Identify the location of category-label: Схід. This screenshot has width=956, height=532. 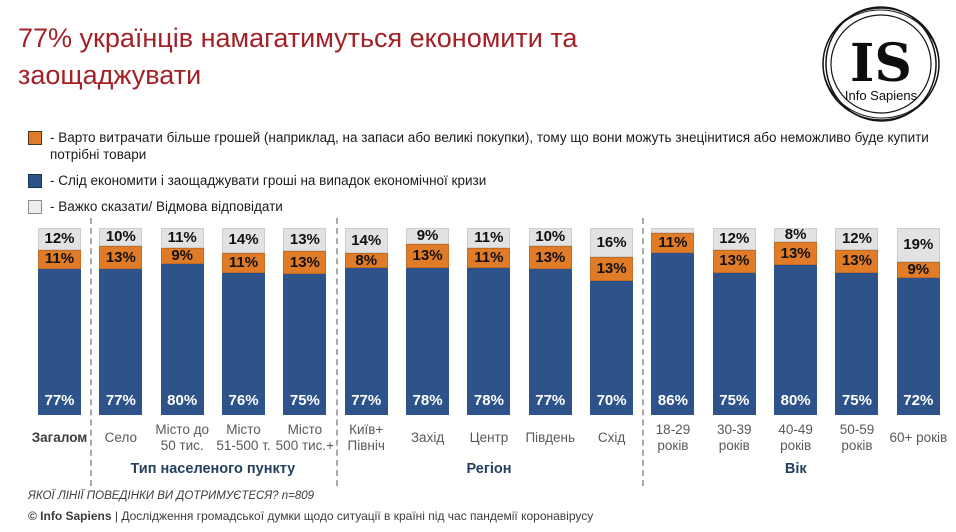
(611, 438).